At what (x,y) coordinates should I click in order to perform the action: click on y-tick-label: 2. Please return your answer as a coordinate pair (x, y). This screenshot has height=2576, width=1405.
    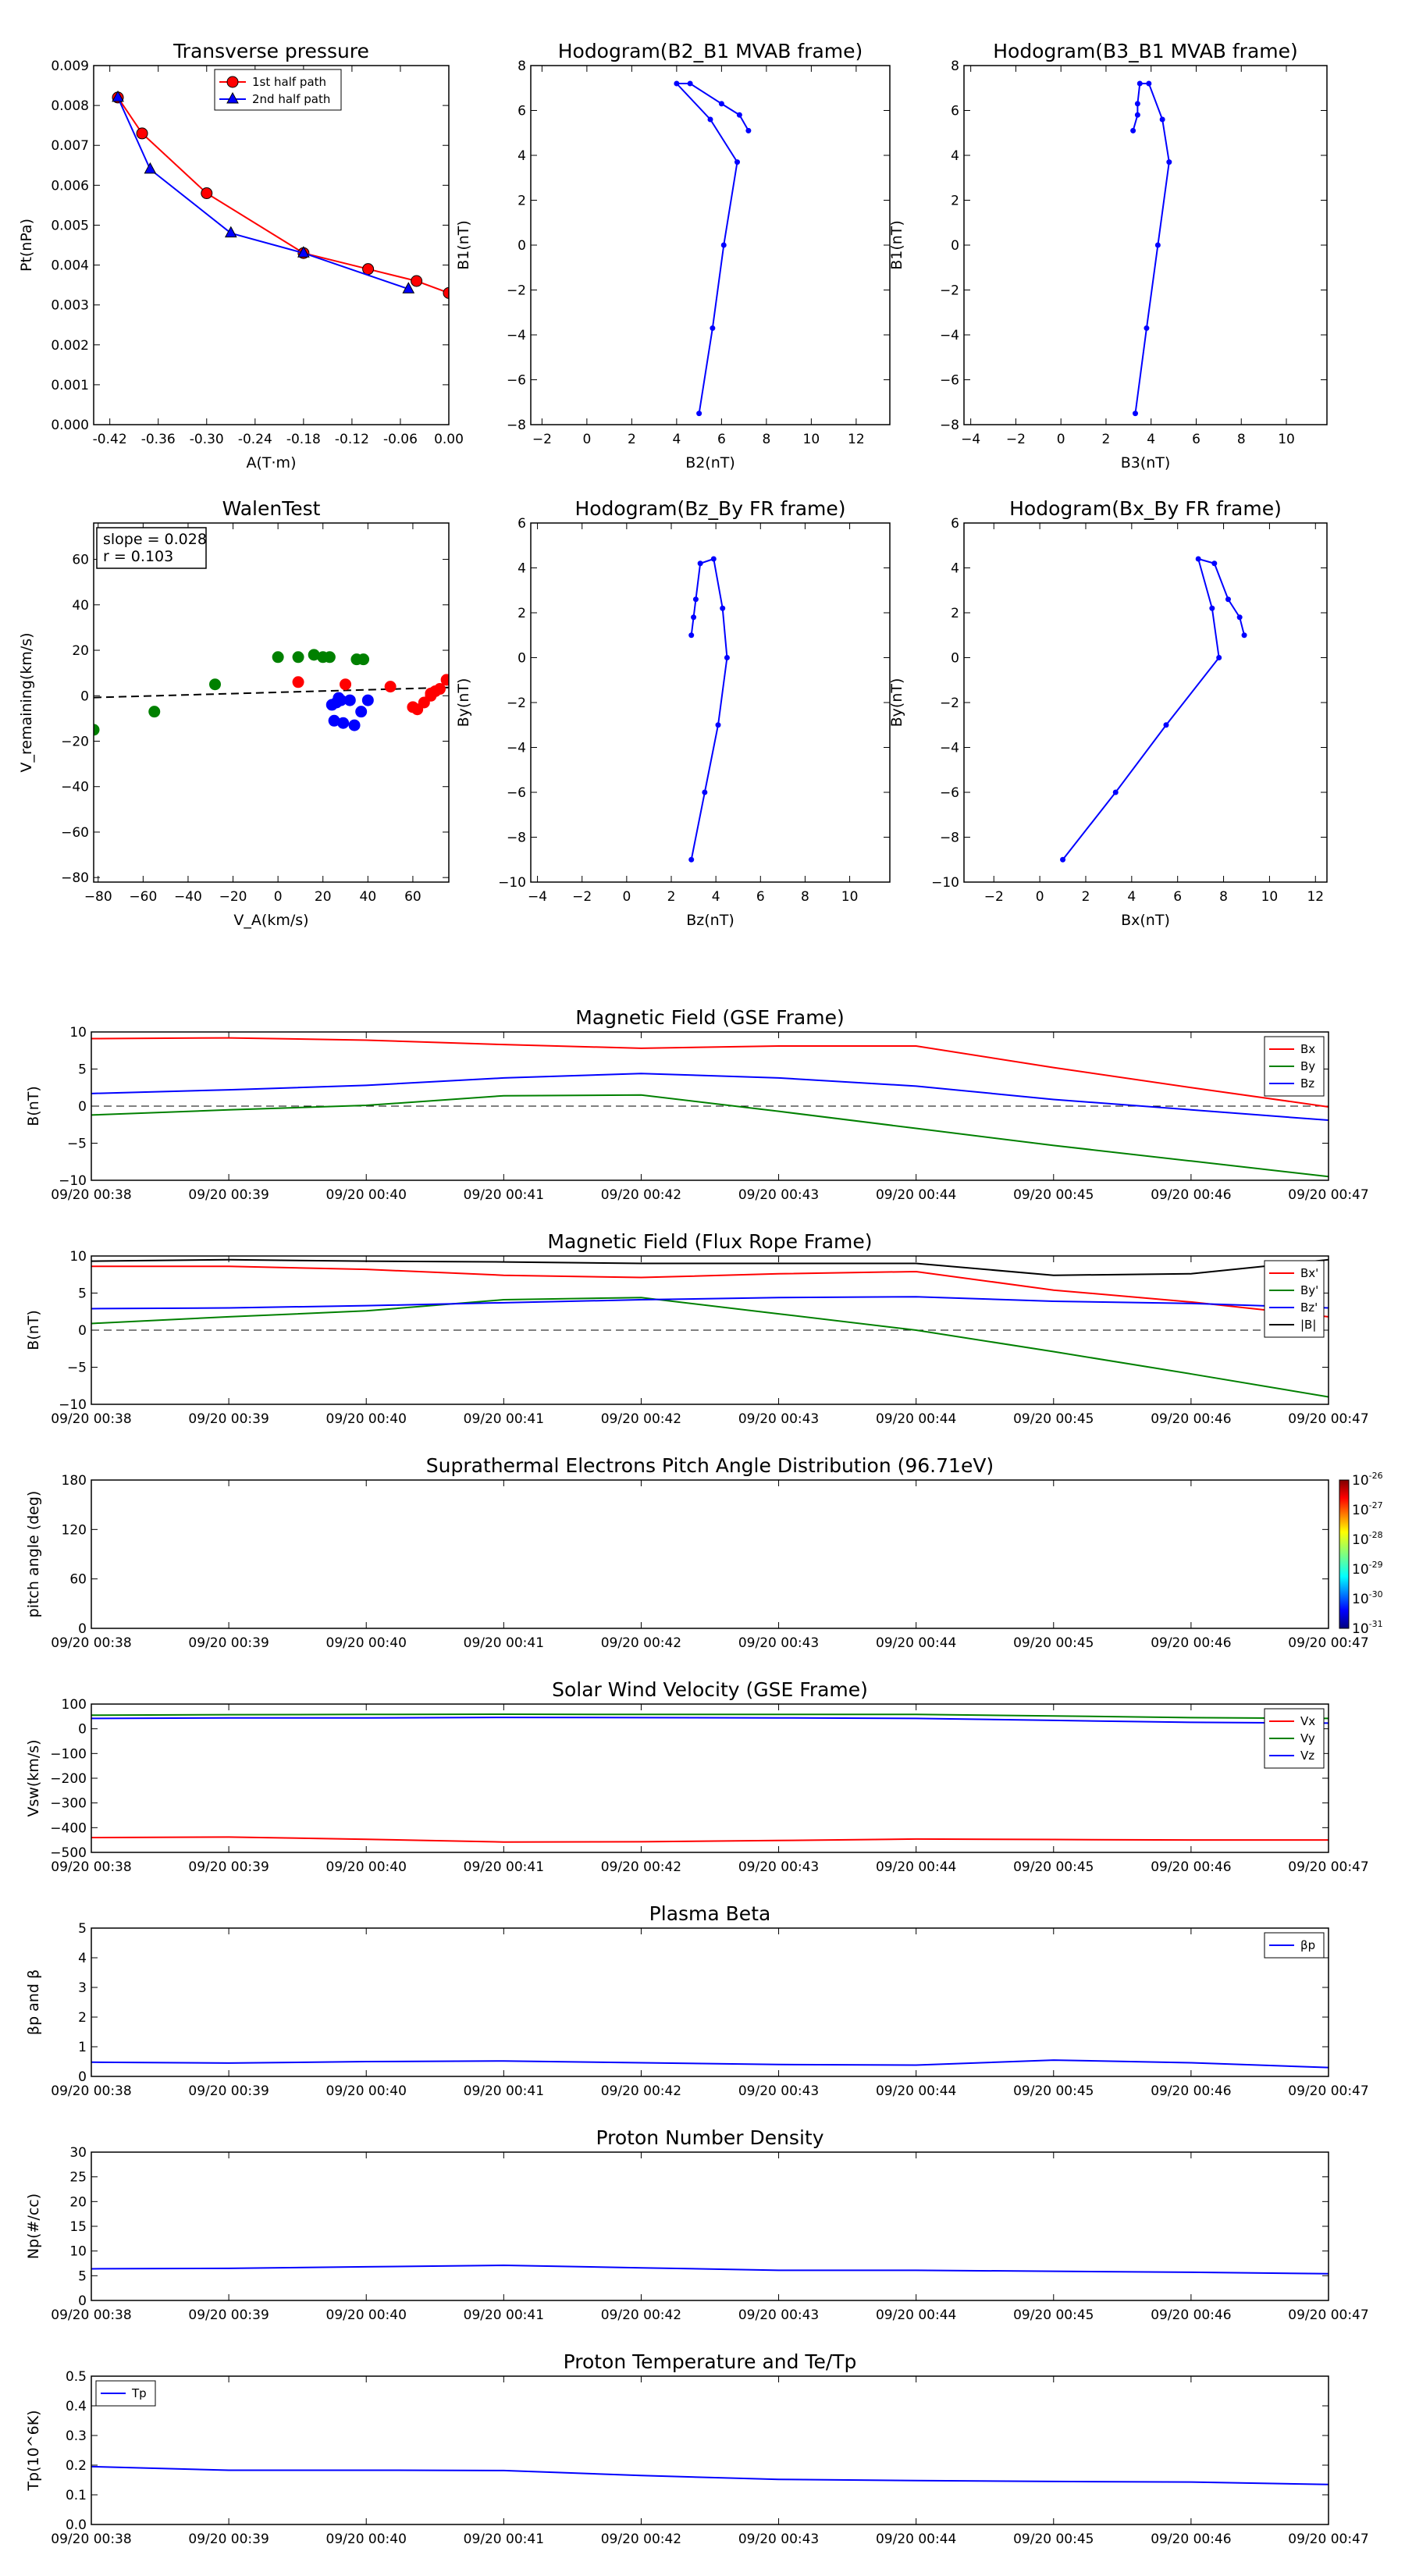
    Looking at the image, I should click on (955, 201).